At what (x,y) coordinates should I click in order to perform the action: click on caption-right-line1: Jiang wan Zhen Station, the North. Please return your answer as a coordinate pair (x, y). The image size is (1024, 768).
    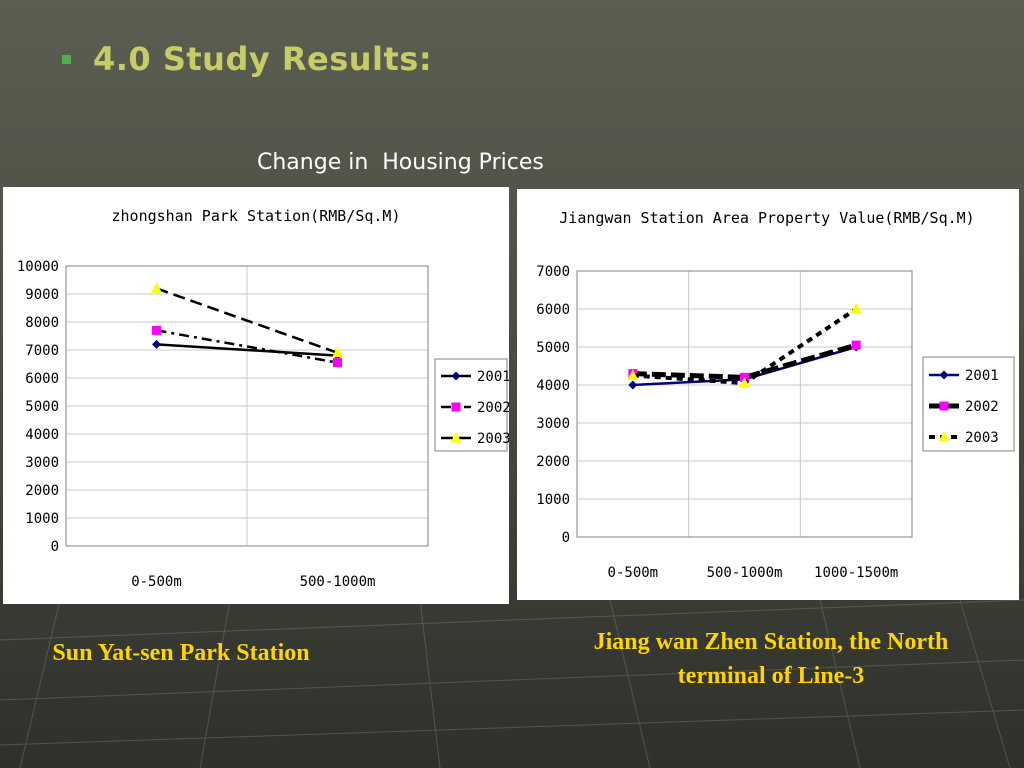
    Looking at the image, I should click on (771, 642).